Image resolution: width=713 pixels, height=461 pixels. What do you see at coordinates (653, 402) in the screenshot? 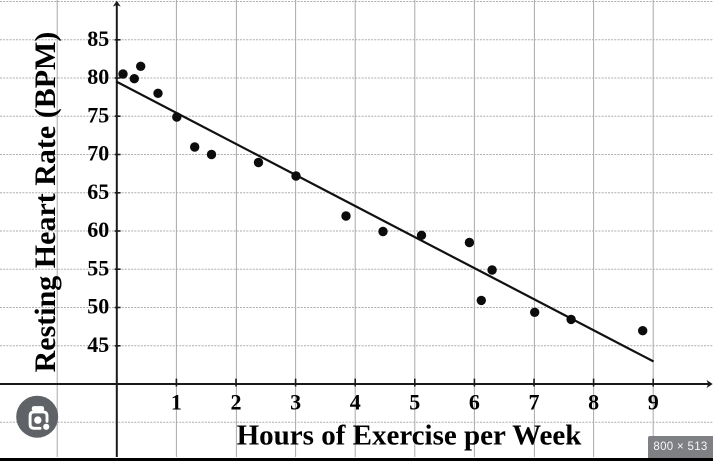
I see `svg-text: 9` at bounding box center [653, 402].